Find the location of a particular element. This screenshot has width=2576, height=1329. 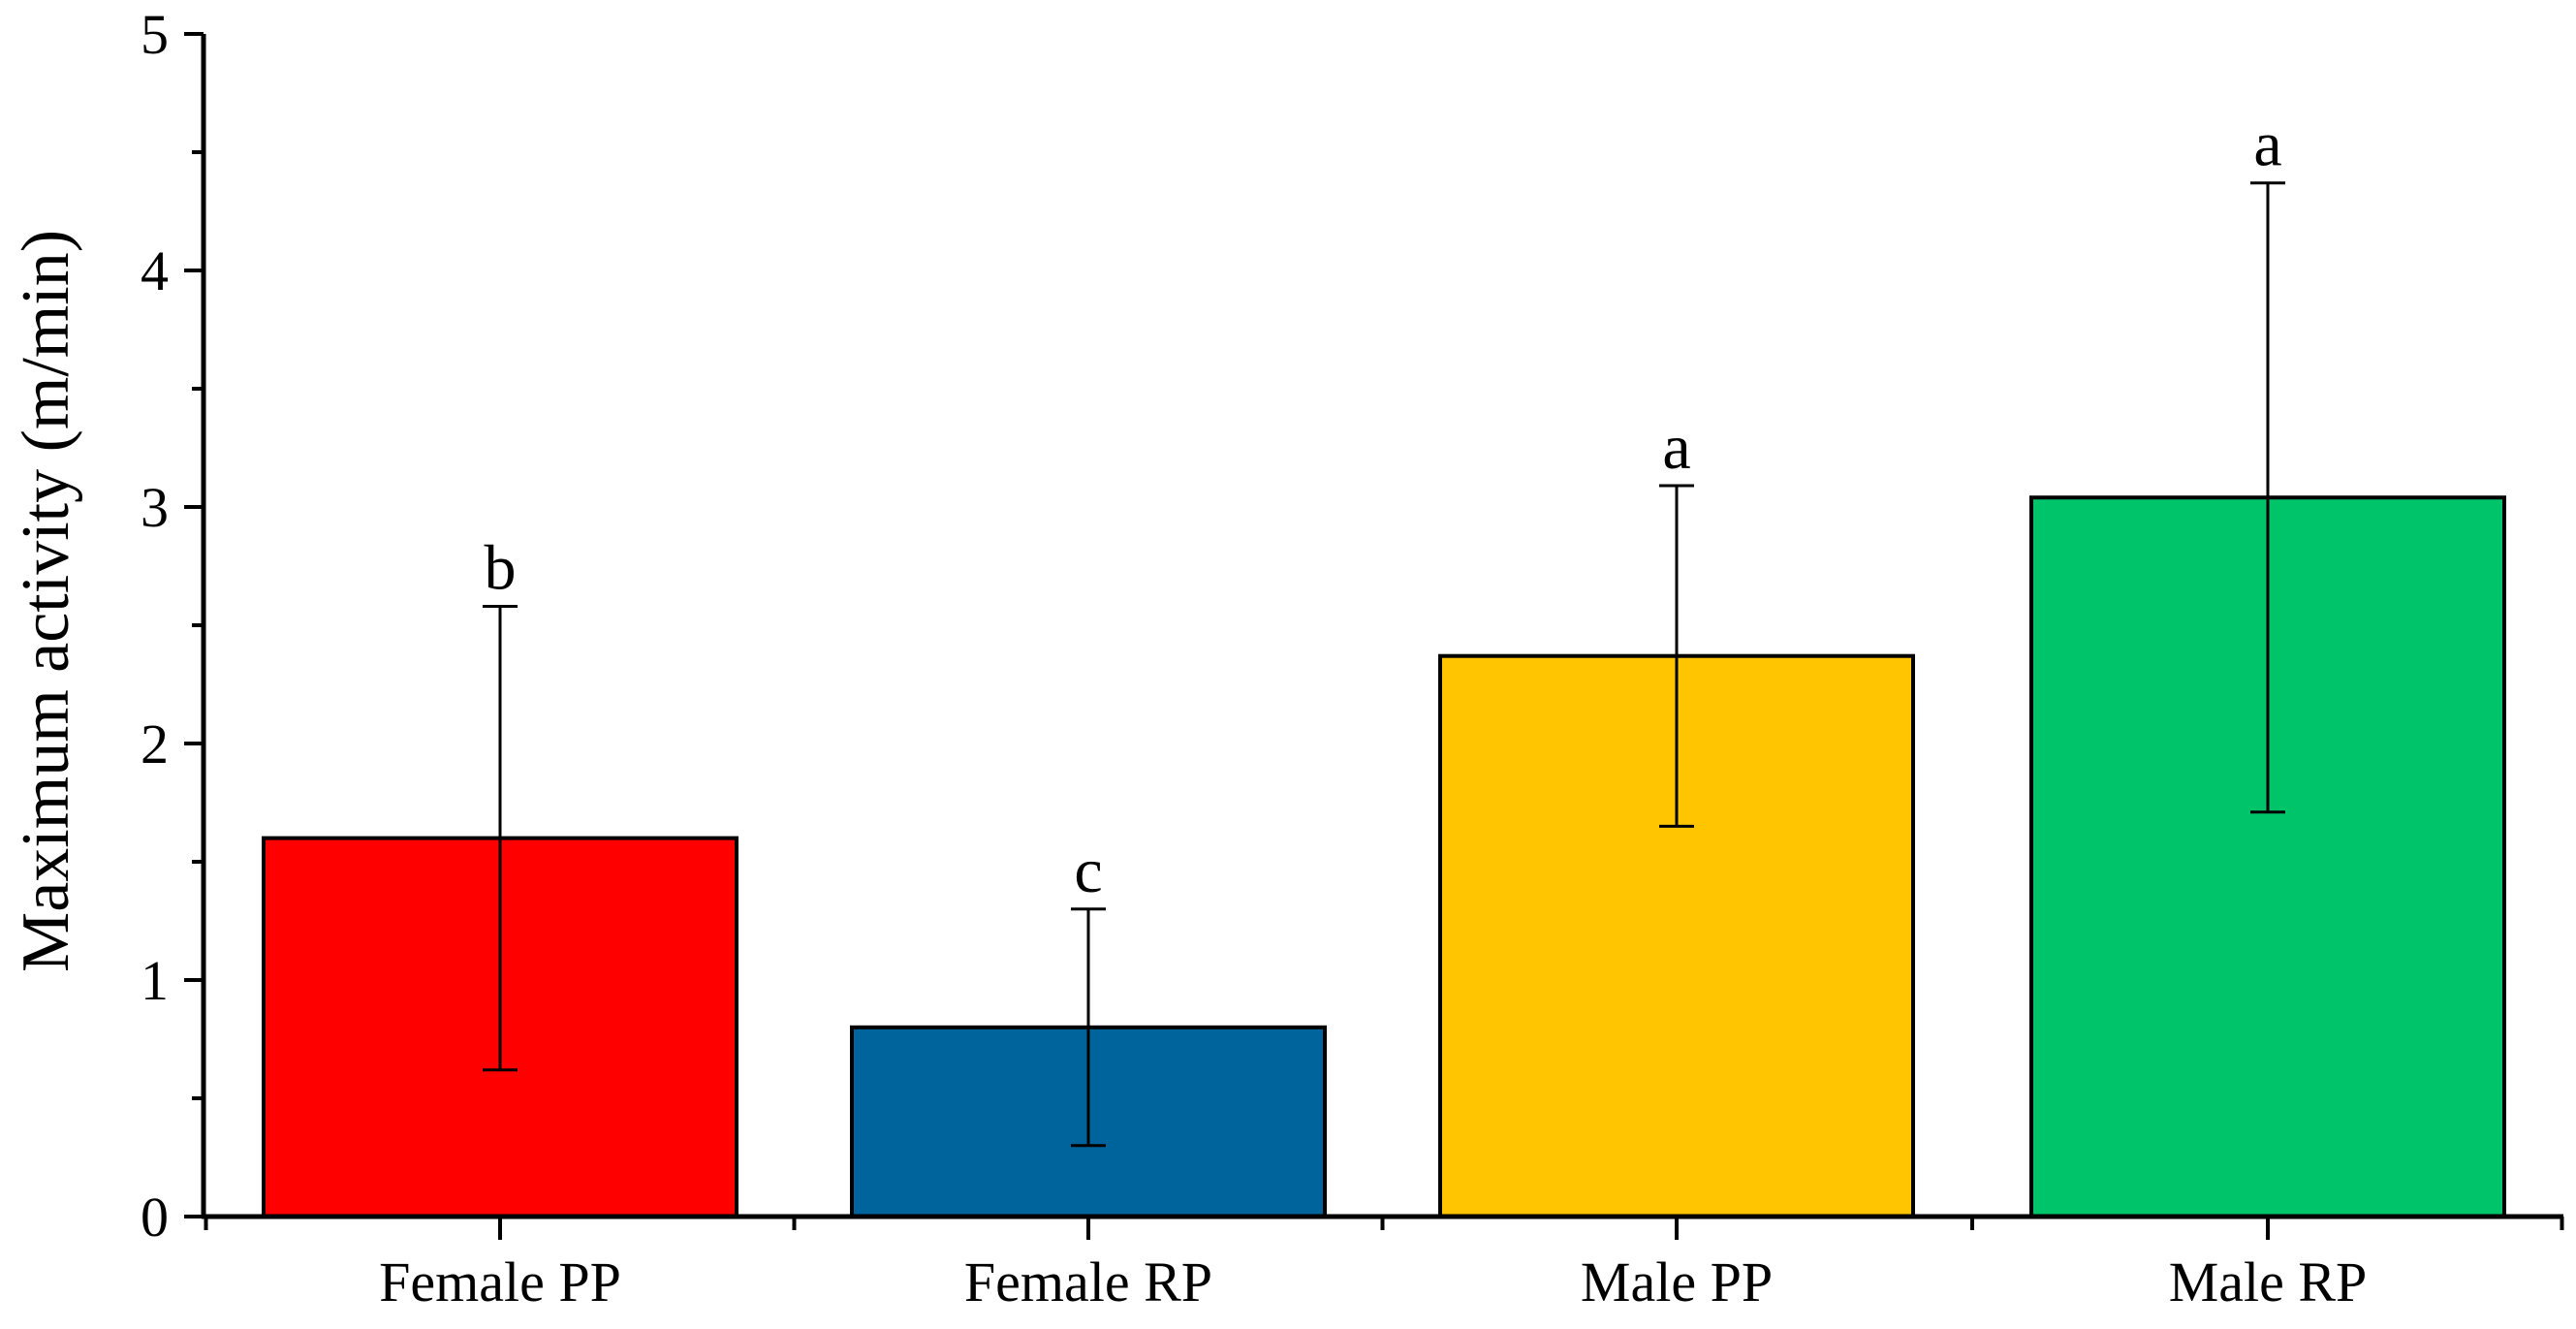

y-tick-label: 1 is located at coordinates (155, 980).